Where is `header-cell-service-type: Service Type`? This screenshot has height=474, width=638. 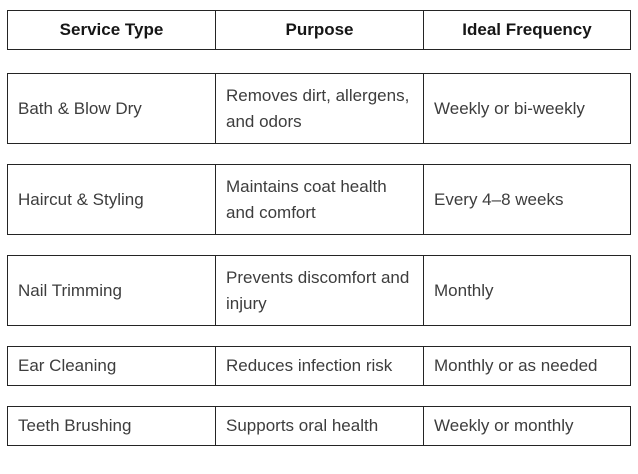
header-cell-service-type: Service Type is located at coordinates (111, 29).